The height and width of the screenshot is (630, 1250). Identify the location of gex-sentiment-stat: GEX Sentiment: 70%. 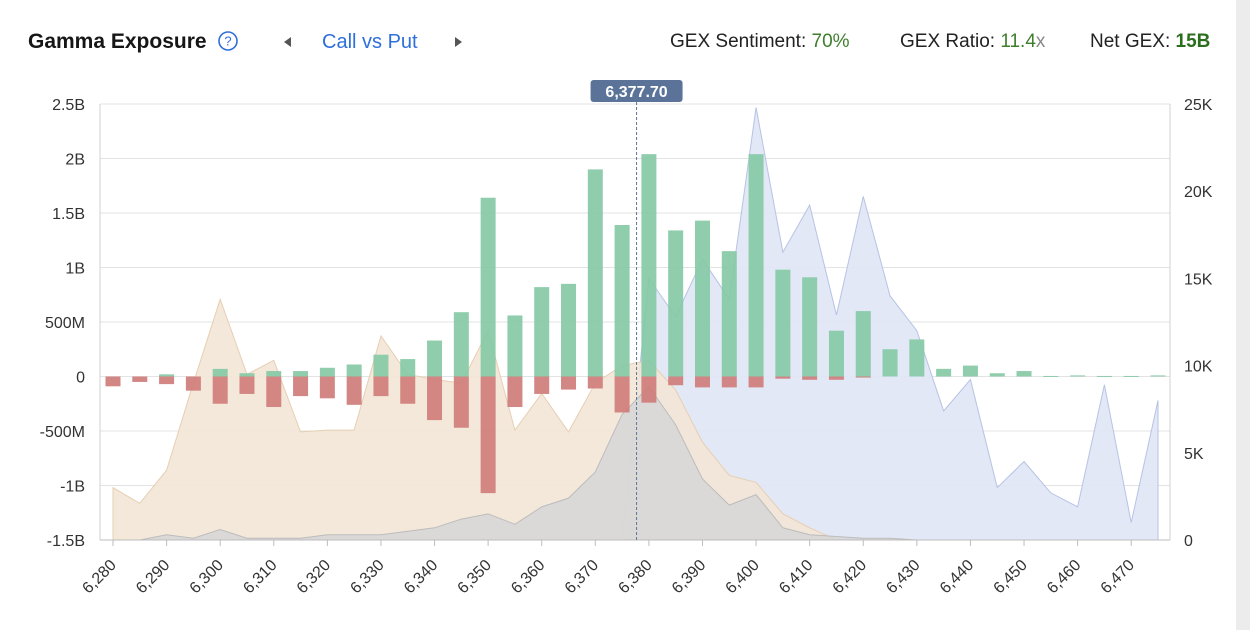
(760, 42).